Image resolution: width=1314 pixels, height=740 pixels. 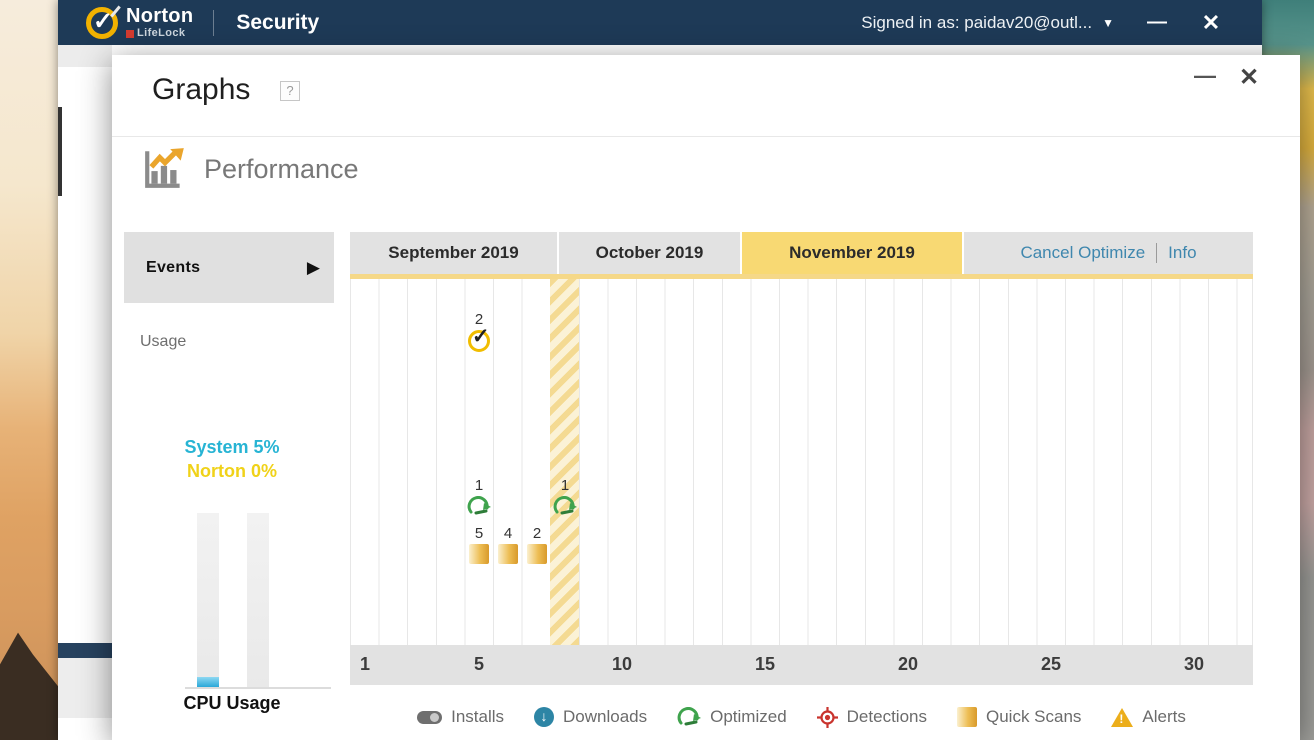 I want to click on legend-item-installs: Installs, so click(x=460, y=717).